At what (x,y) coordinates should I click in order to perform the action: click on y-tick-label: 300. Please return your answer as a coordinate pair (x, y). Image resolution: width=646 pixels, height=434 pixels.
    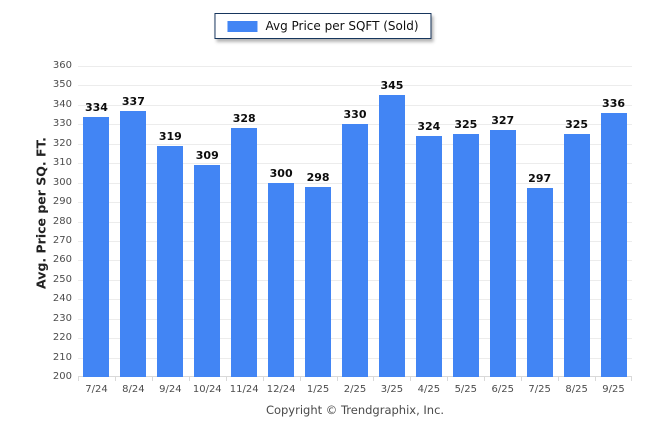
    Looking at the image, I should click on (62, 182).